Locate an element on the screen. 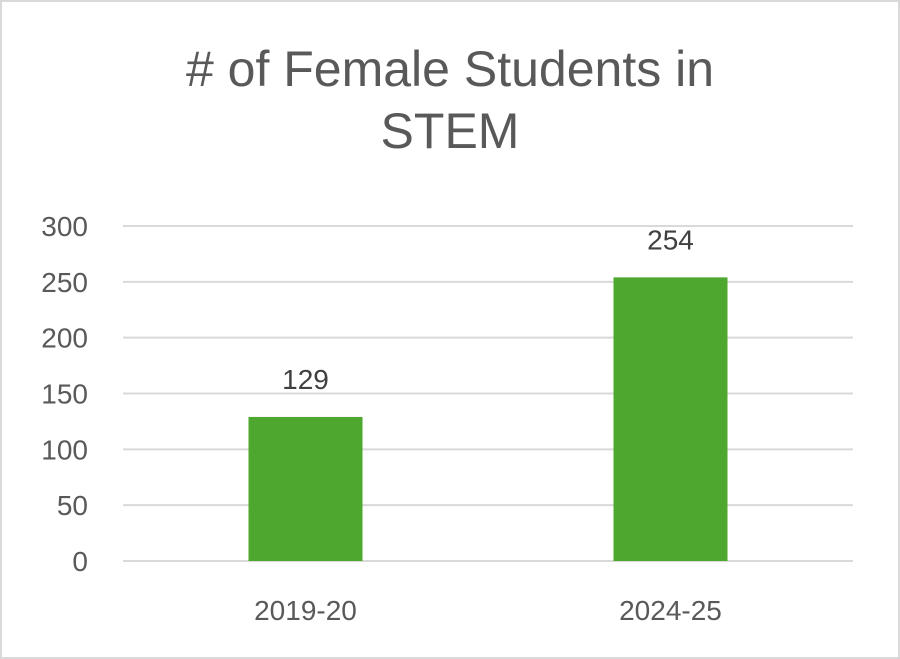 This screenshot has height=659, width=900. data-label-2024-25: 254 is located at coordinates (670, 239).